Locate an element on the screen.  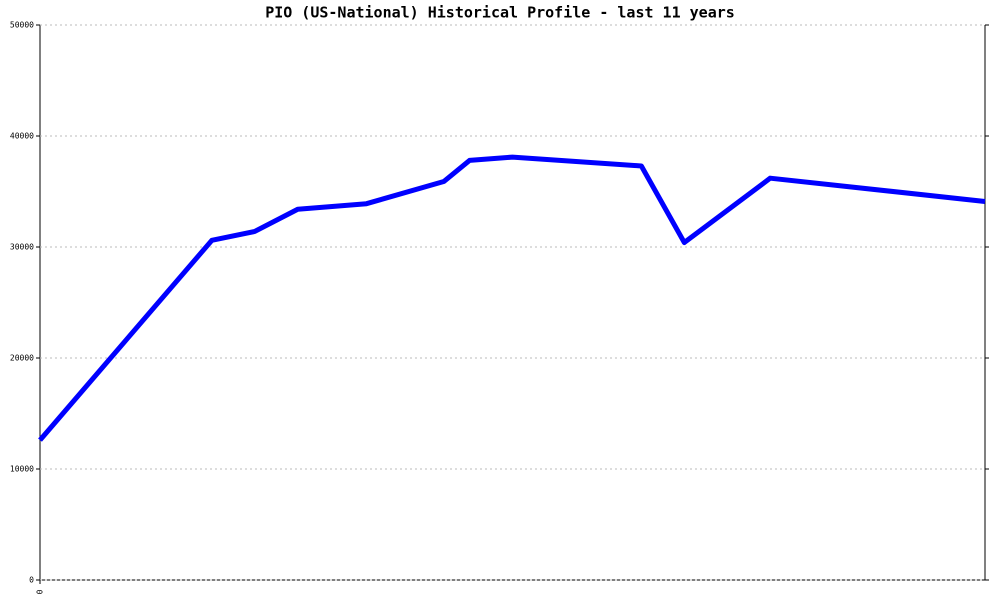
y-tick-label: 0 is located at coordinates (31, 580).